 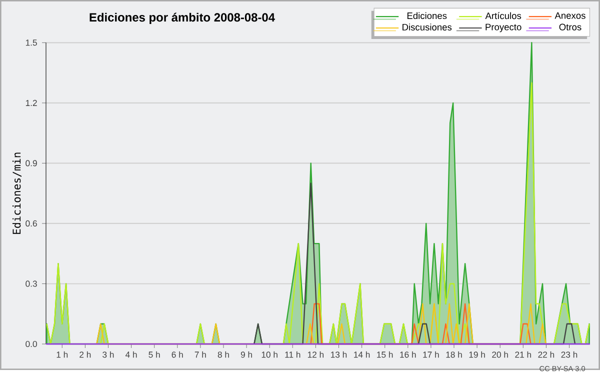 What do you see at coordinates (503, 16) in the screenshot?
I see `legend-label: Artículos` at bounding box center [503, 16].